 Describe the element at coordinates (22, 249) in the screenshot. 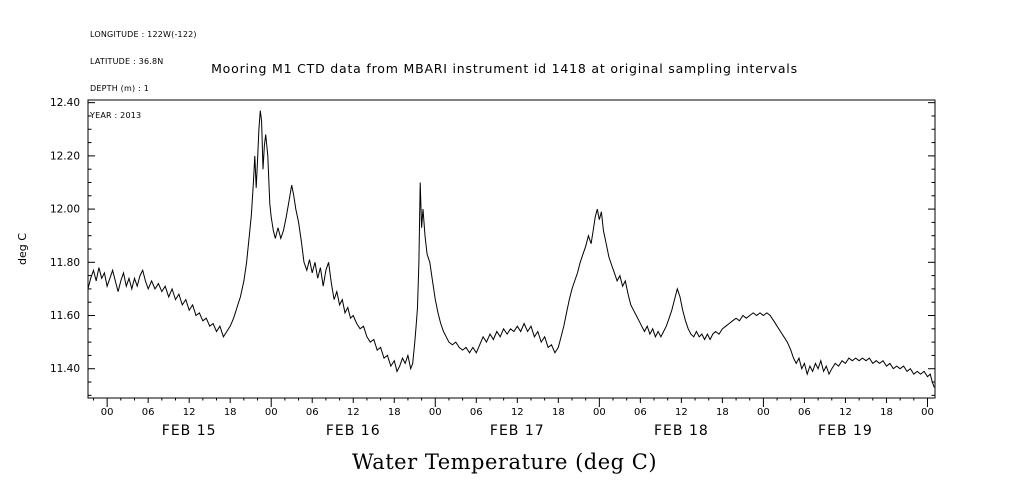

I see `svg-text: deg C` at that location.